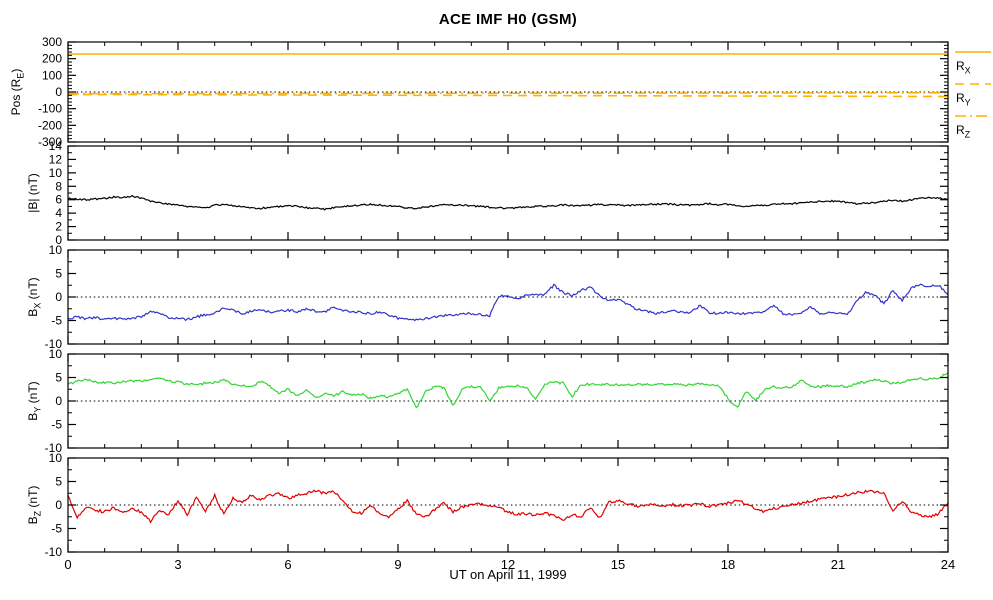  What do you see at coordinates (973, 116) in the screenshot?
I see `legend-line-dashdot` at bounding box center [973, 116].